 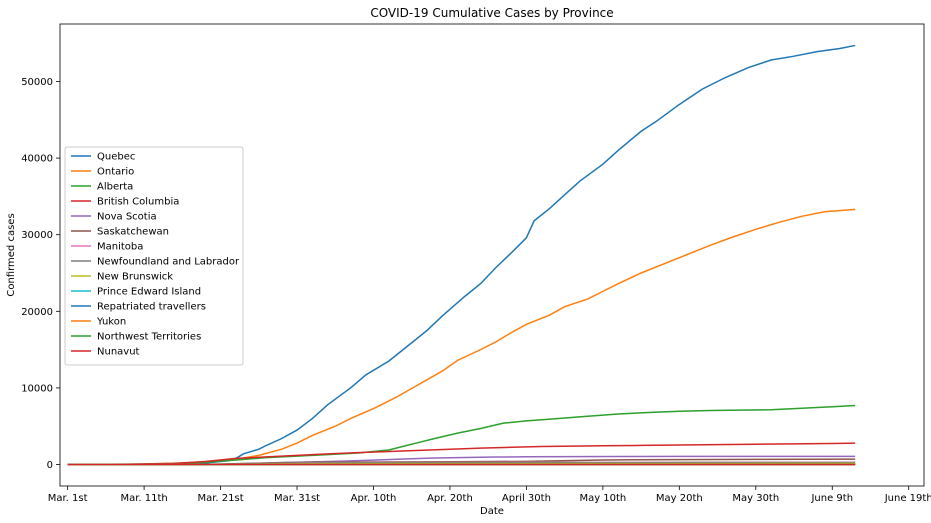 I want to click on legend-entry: New Brunswick, so click(x=135, y=277).